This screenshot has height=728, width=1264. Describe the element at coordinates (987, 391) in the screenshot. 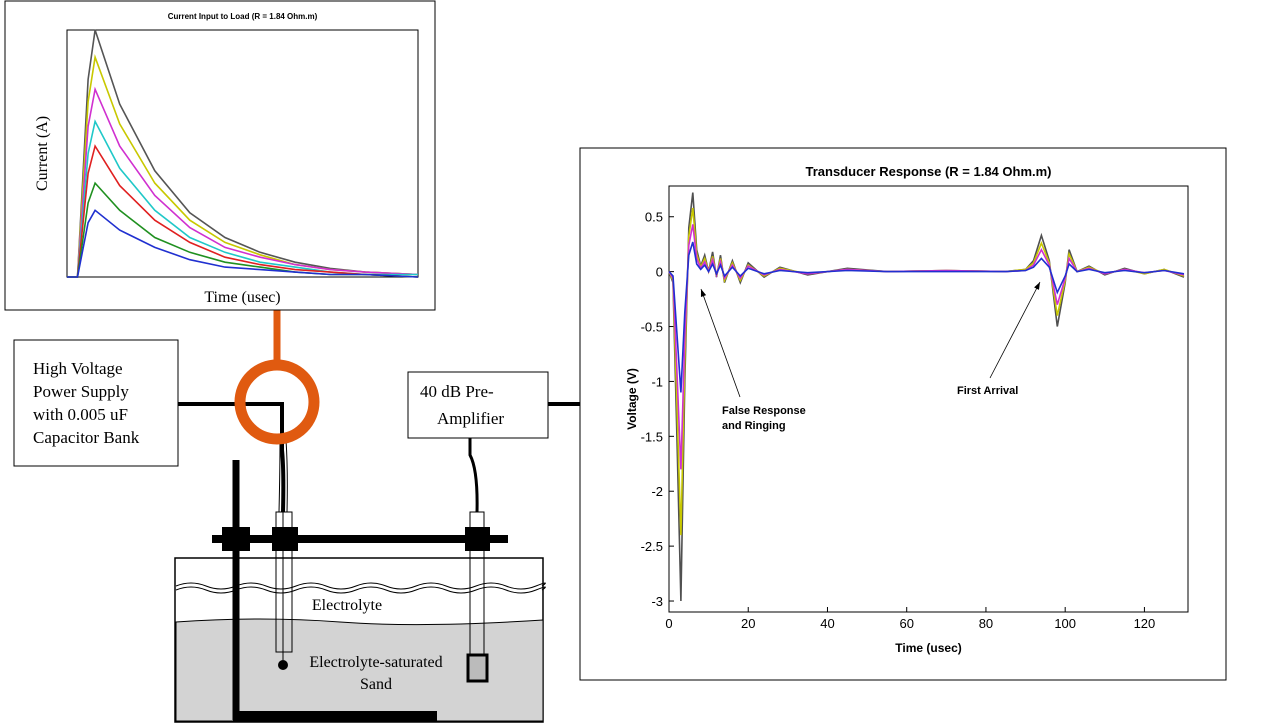

I see `annotation: First Arrival` at that location.